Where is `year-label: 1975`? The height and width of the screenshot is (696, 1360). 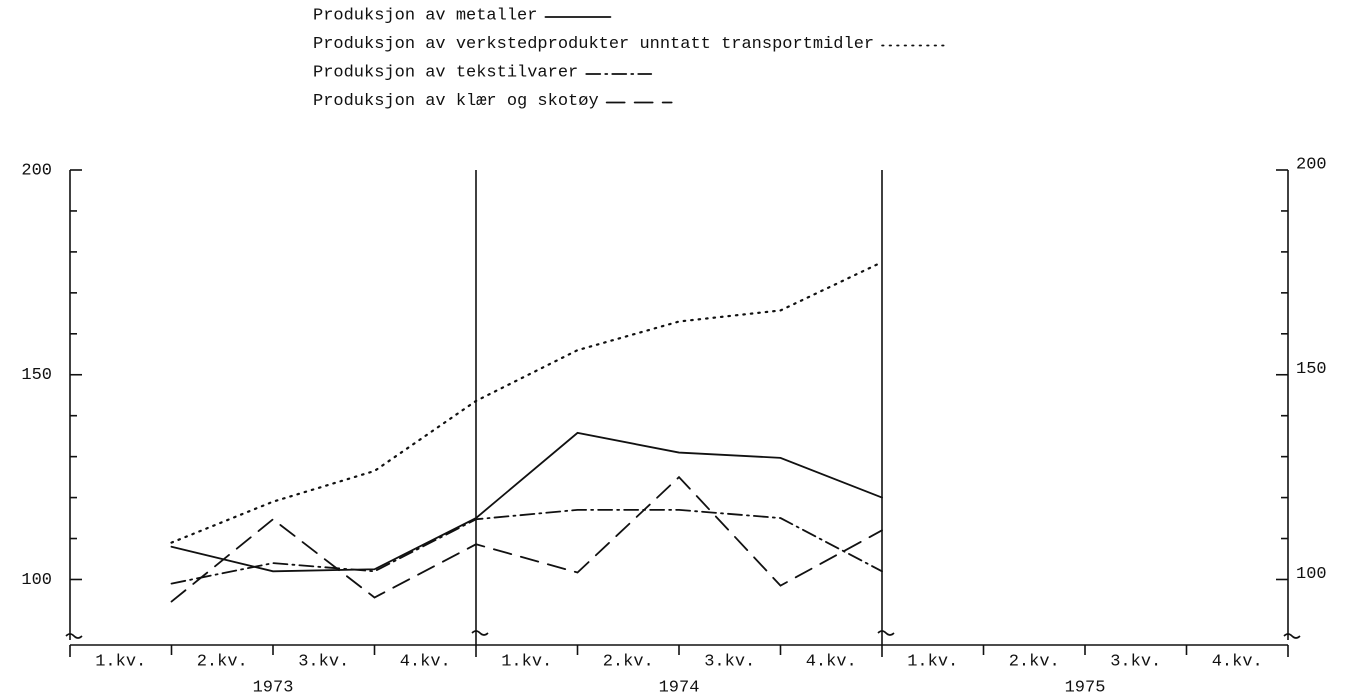
year-label: 1975 is located at coordinates (1085, 687).